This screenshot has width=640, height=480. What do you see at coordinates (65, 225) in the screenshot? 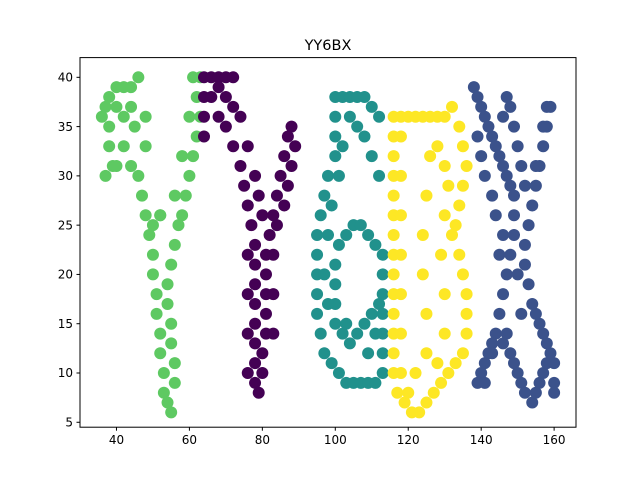
I see `y-tick-label: 25` at bounding box center [65, 225].